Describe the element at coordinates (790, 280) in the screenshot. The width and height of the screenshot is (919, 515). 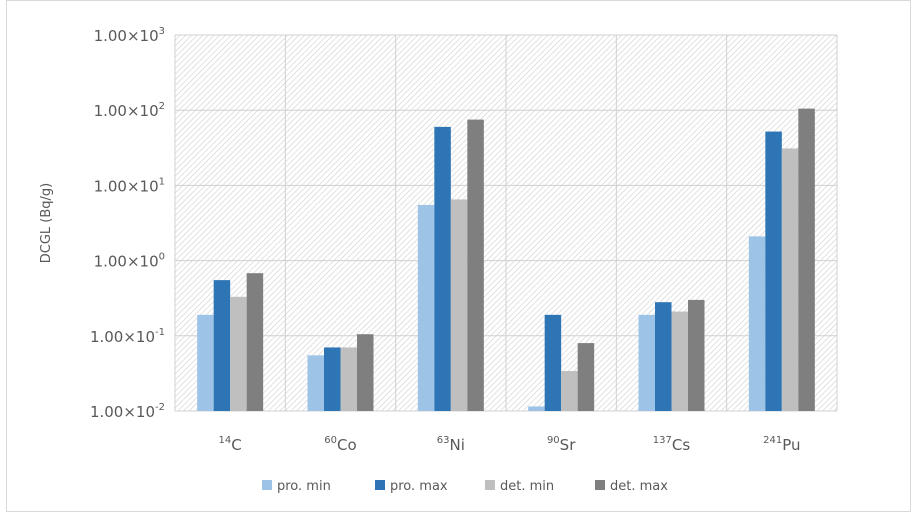
I see `bar-det-min-pu` at that location.